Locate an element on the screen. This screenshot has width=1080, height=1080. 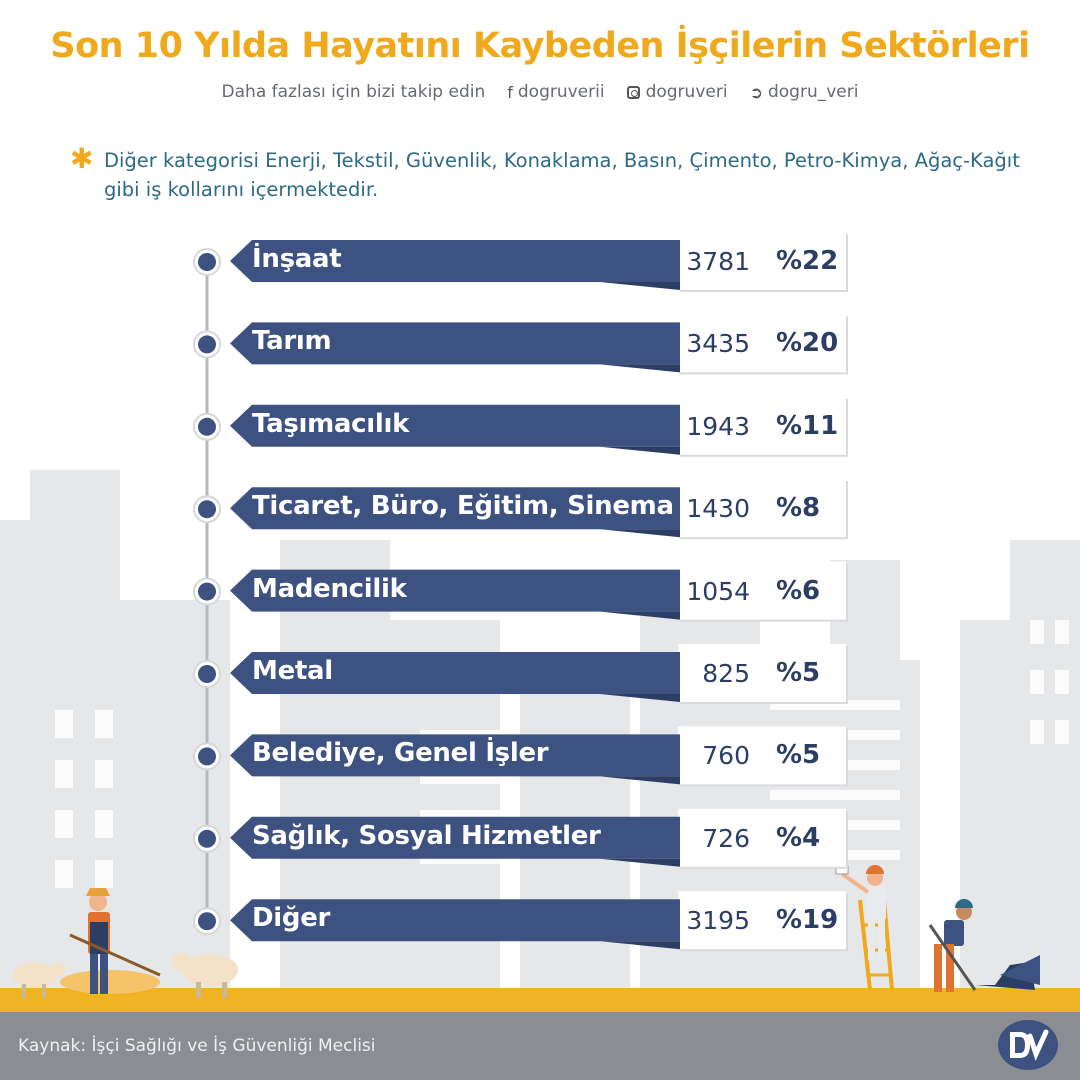
shovel-worker-illustration is located at coordinates (984, 945).